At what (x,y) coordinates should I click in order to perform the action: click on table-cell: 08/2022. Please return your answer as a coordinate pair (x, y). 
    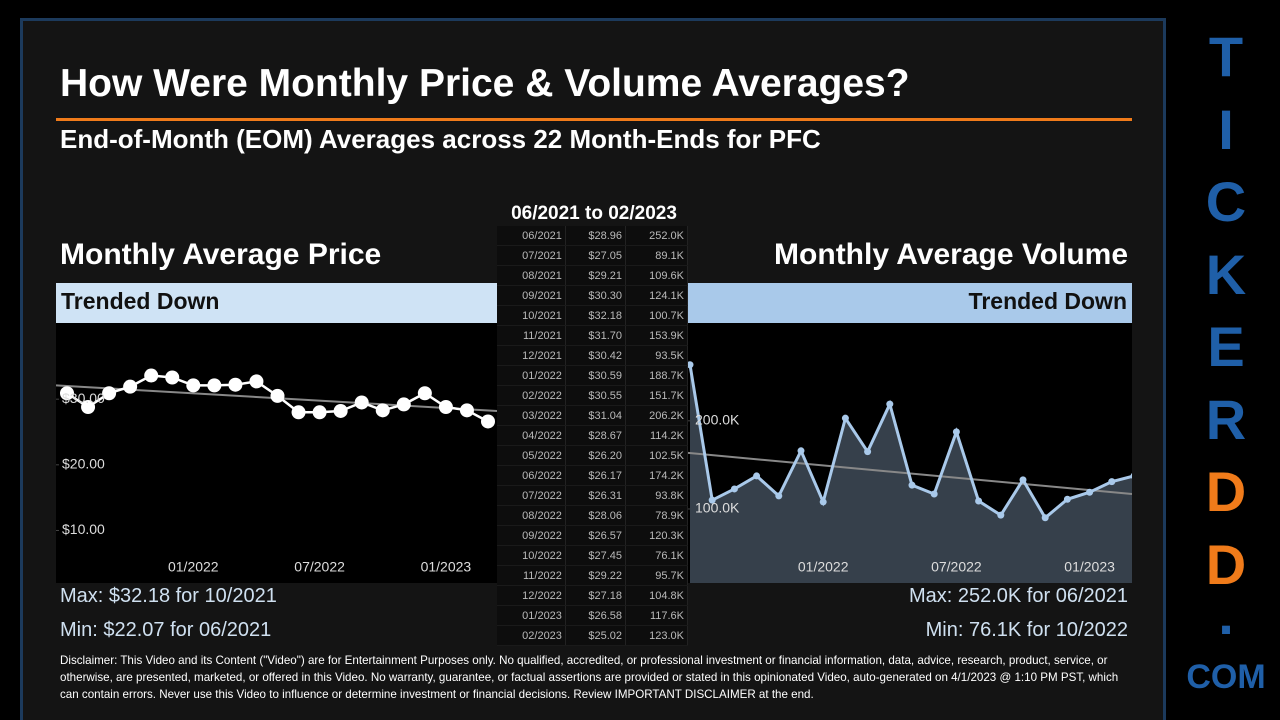
    Looking at the image, I should click on (531, 515).